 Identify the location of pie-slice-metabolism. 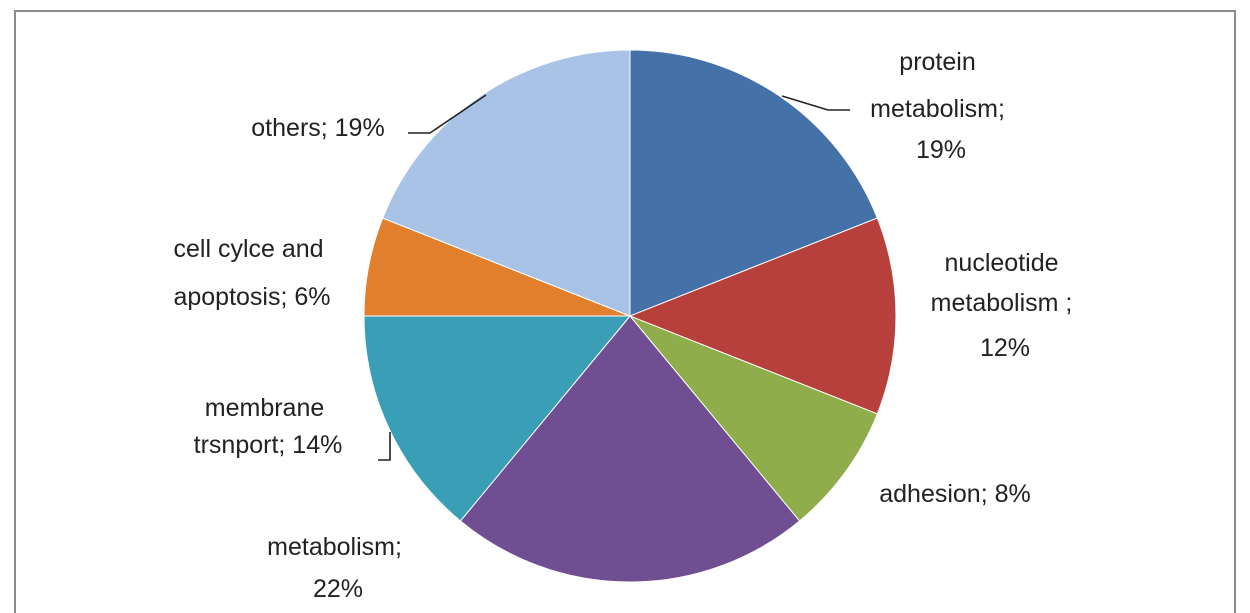
(630, 449).